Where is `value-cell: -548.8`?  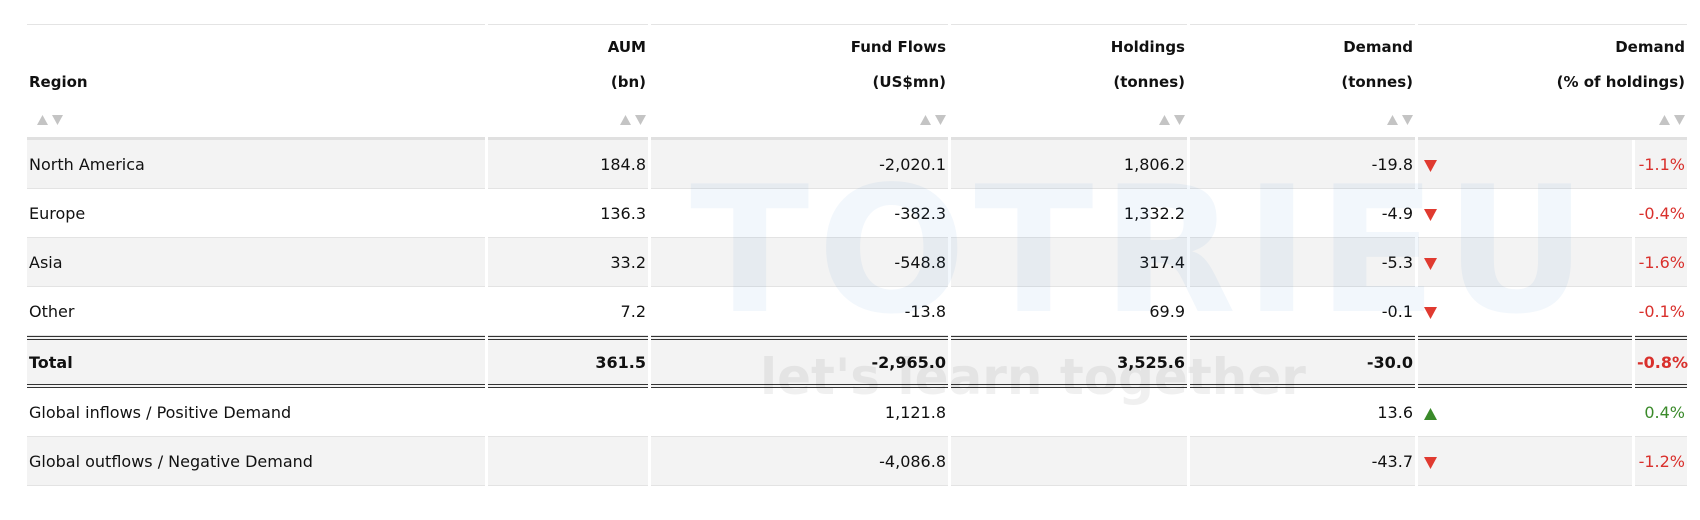
value-cell: -548.8 is located at coordinates (799, 262).